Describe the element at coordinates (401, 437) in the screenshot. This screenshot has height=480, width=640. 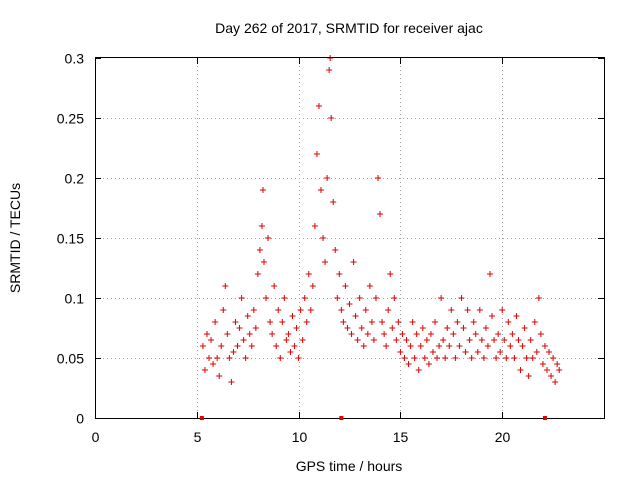
I see `x-tick-label: 15` at that location.